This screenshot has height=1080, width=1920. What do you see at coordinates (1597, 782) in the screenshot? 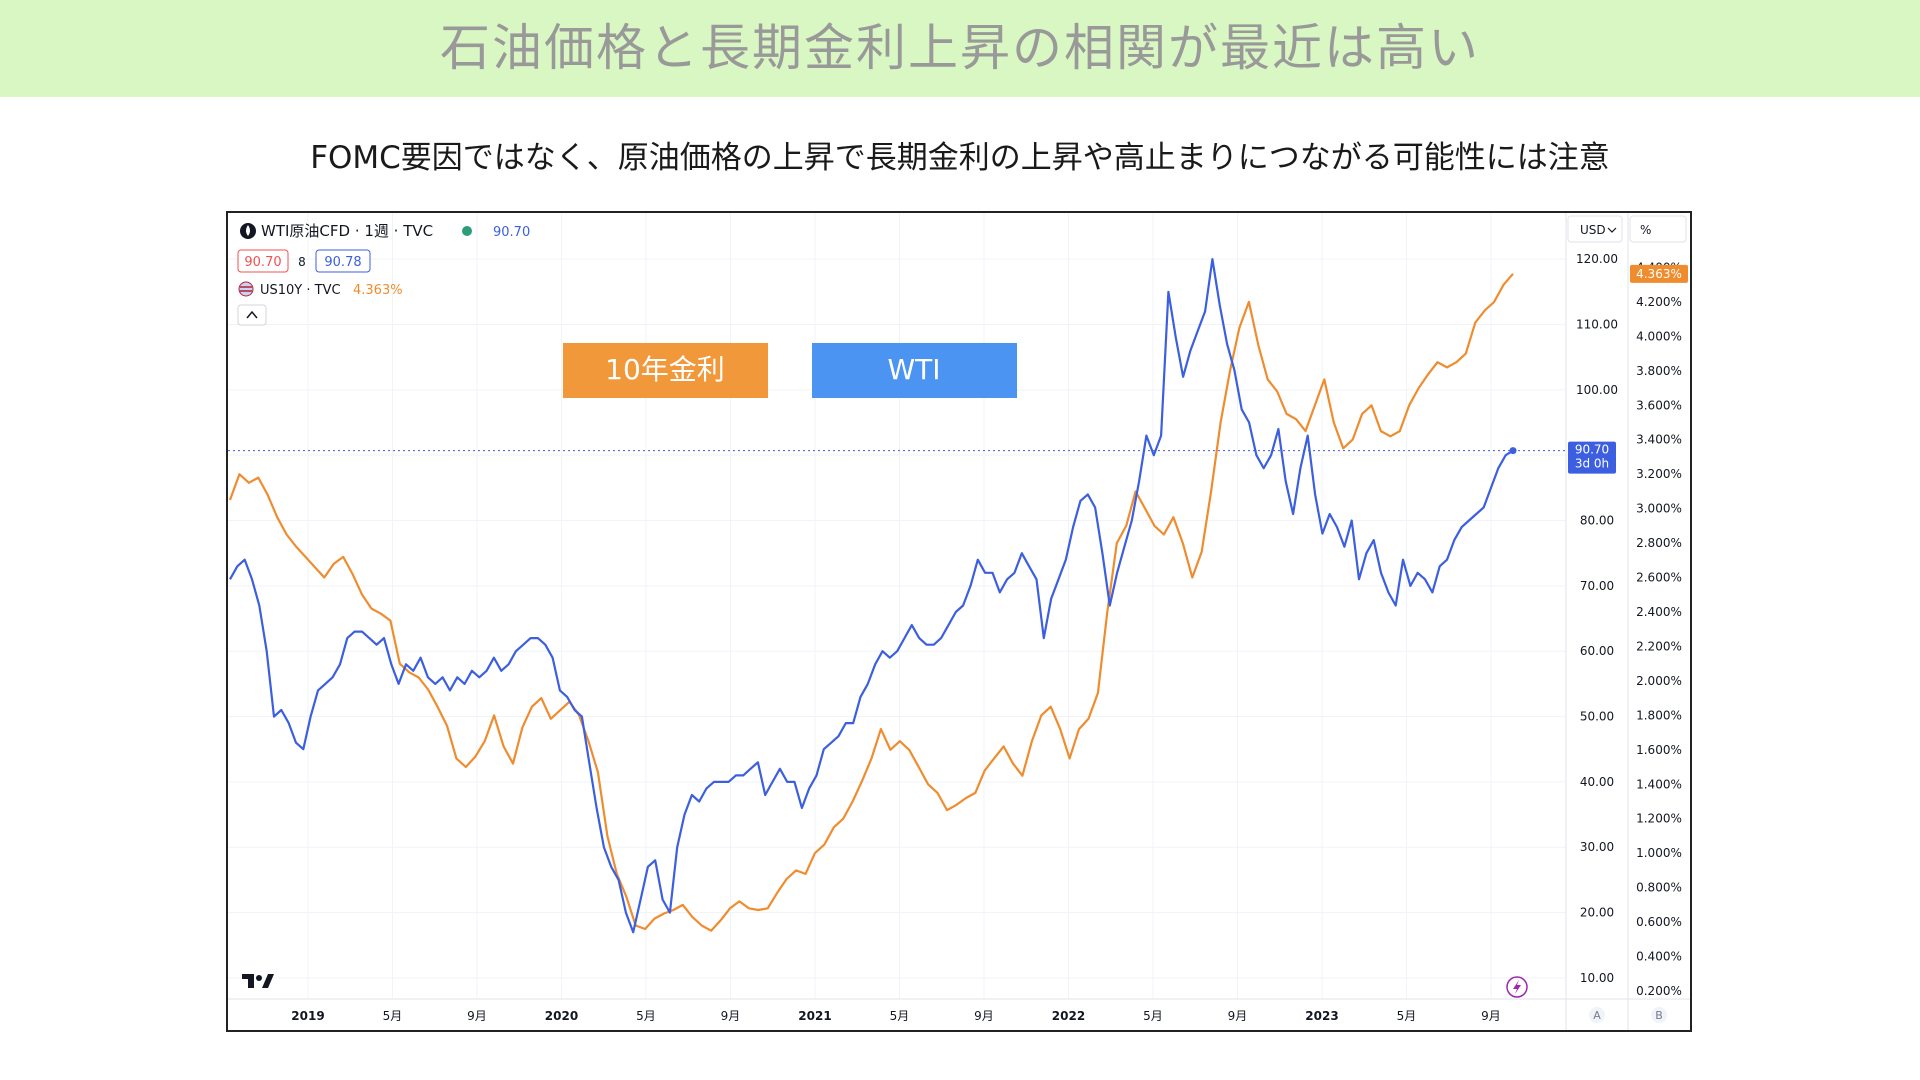
I see `left-axis-tick-label: 40.00` at bounding box center [1597, 782].